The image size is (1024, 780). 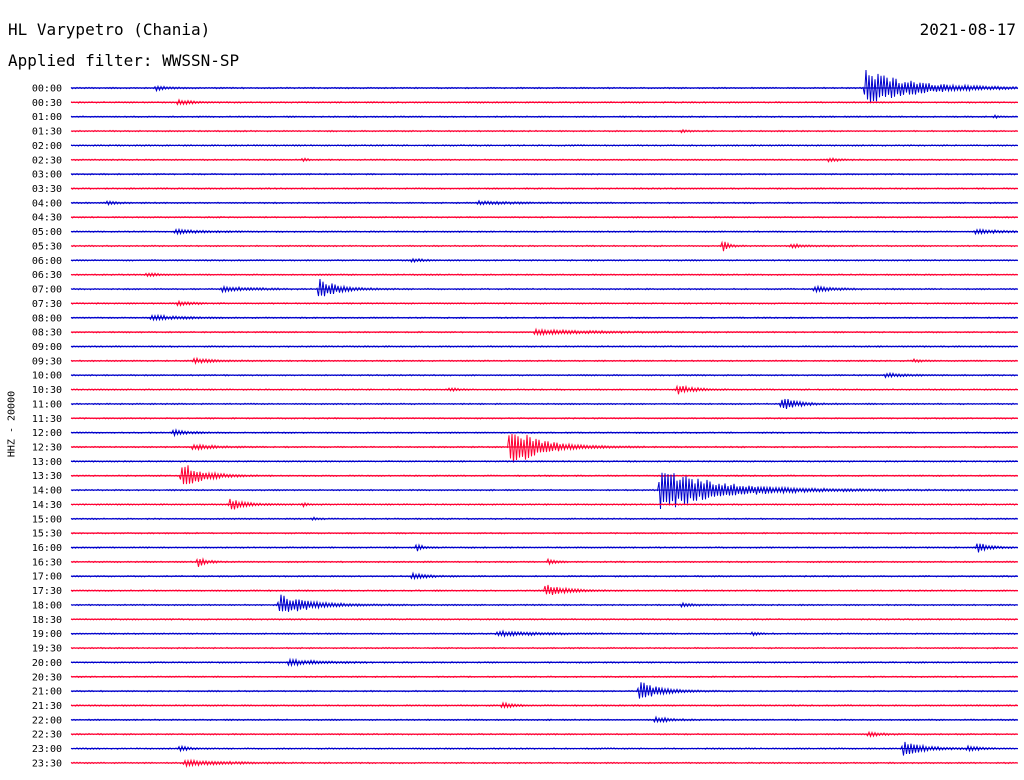 I want to click on row-time-label: 15:00, so click(x=47, y=519).